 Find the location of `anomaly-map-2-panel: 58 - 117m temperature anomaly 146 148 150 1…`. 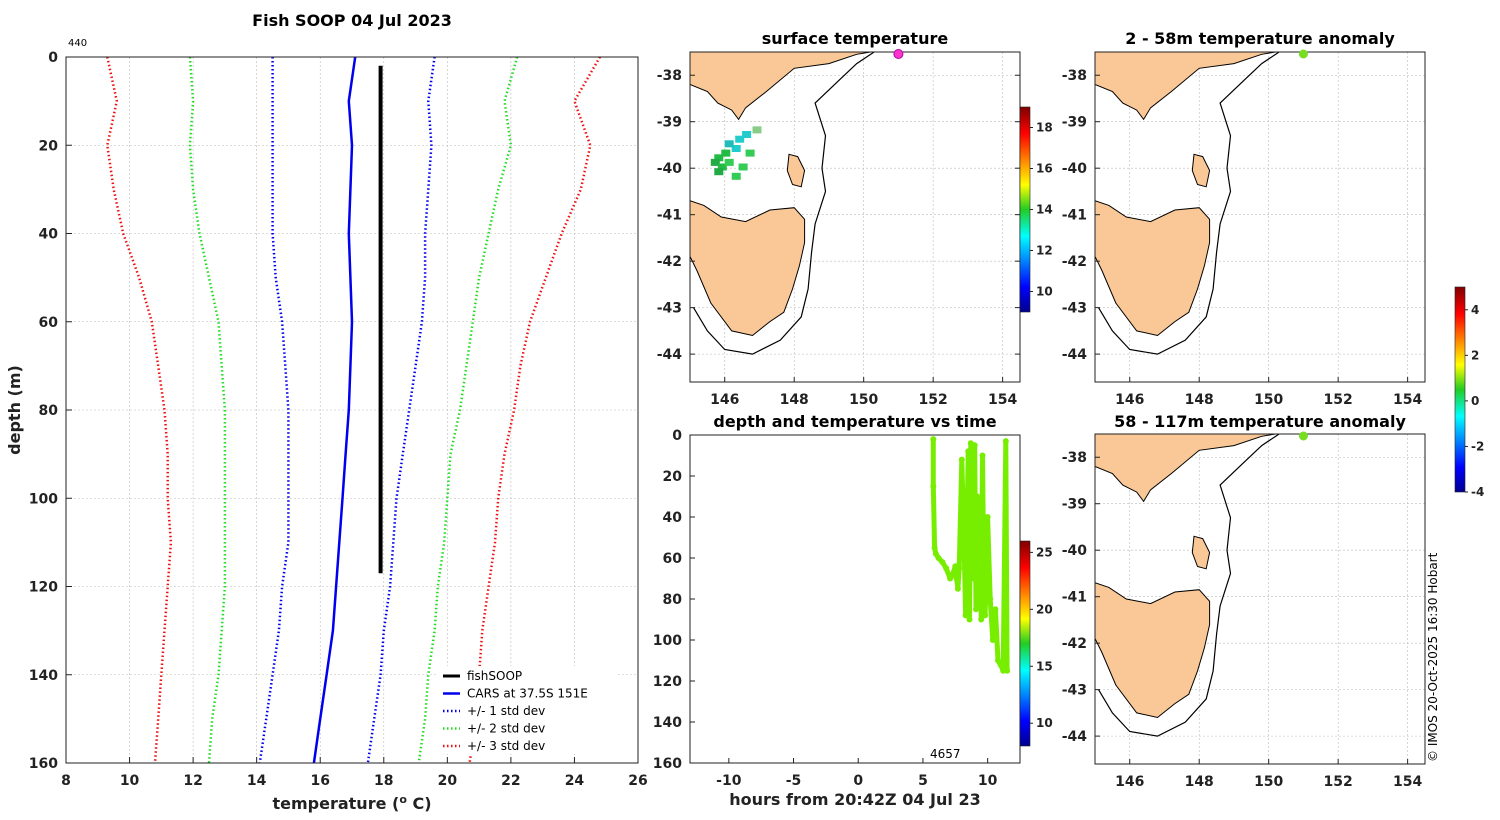

anomaly-map-2-panel: 58 - 117m temperature anomaly 146 148 150 1… is located at coordinates (1244, 601).